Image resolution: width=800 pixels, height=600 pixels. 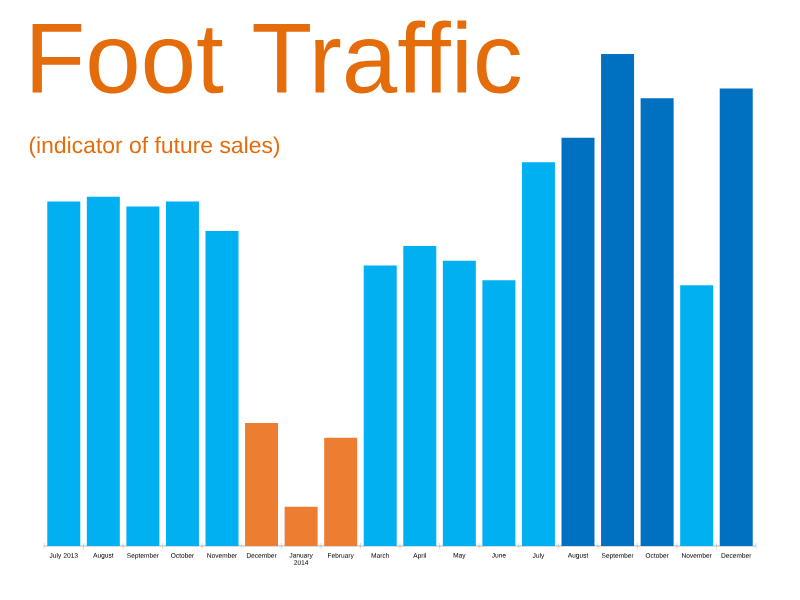 What do you see at coordinates (276, 57) in the screenshot?
I see `chart-title: Foot Traffic` at bounding box center [276, 57].